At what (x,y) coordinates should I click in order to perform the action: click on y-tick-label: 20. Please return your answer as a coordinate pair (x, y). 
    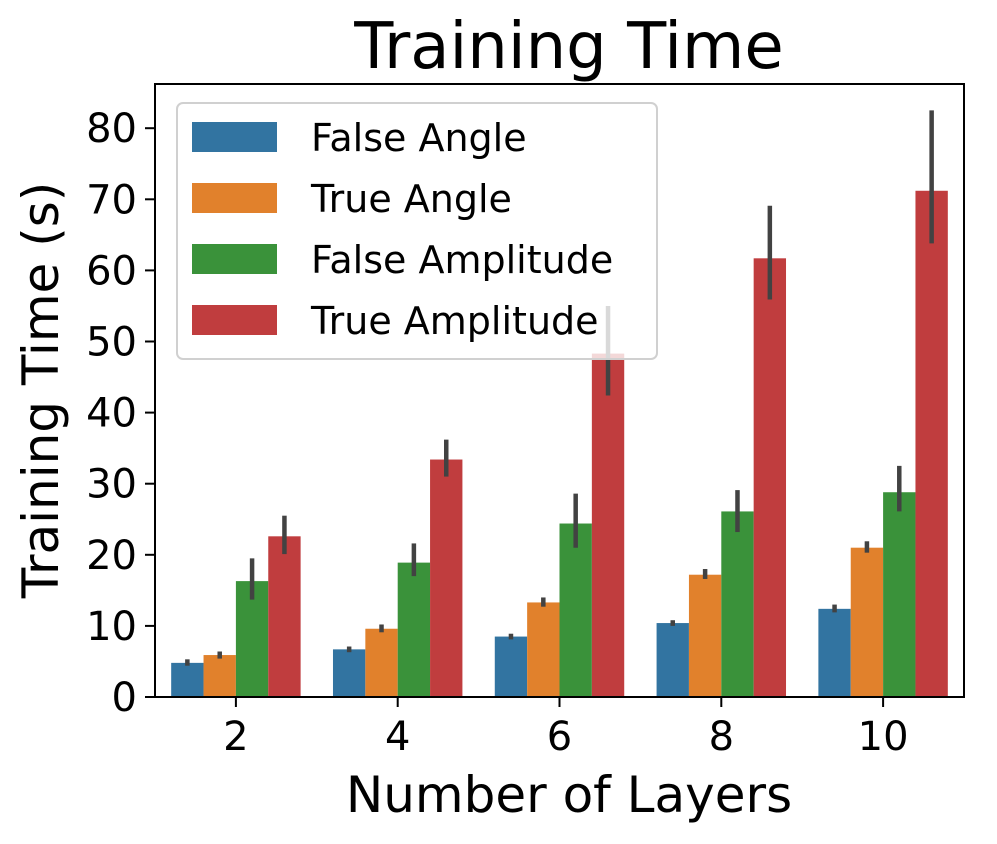
    Looking at the image, I should click on (111, 556).